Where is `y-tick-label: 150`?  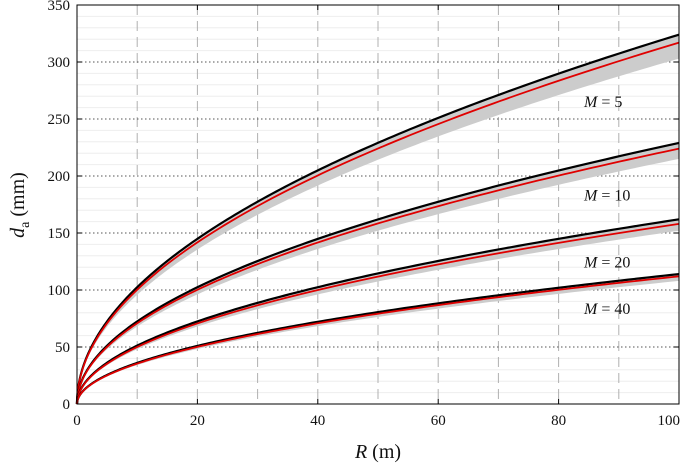
y-tick-label: 150 is located at coordinates (59, 234).